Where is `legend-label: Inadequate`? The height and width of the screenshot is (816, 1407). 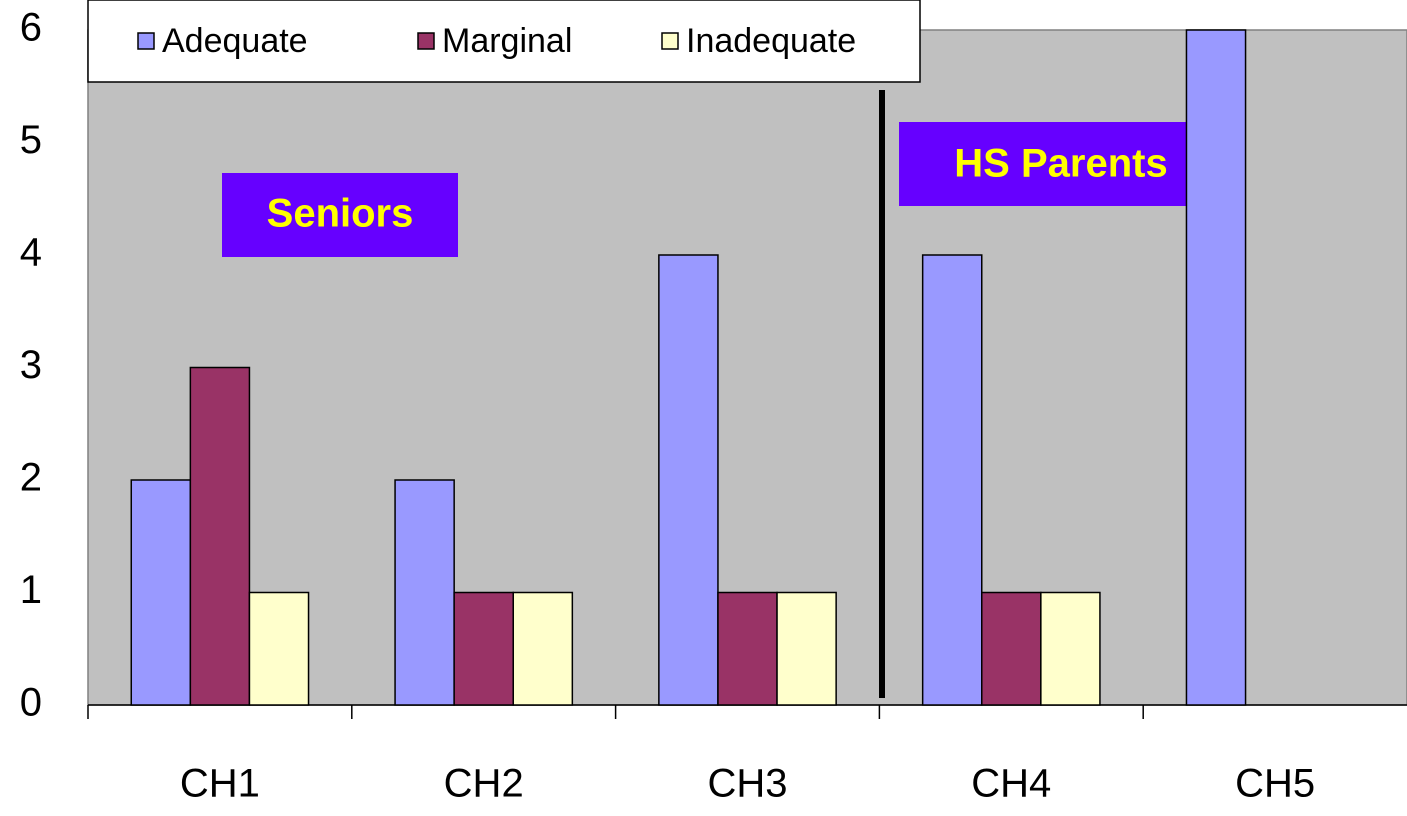
legend-label: Inadequate is located at coordinates (771, 41).